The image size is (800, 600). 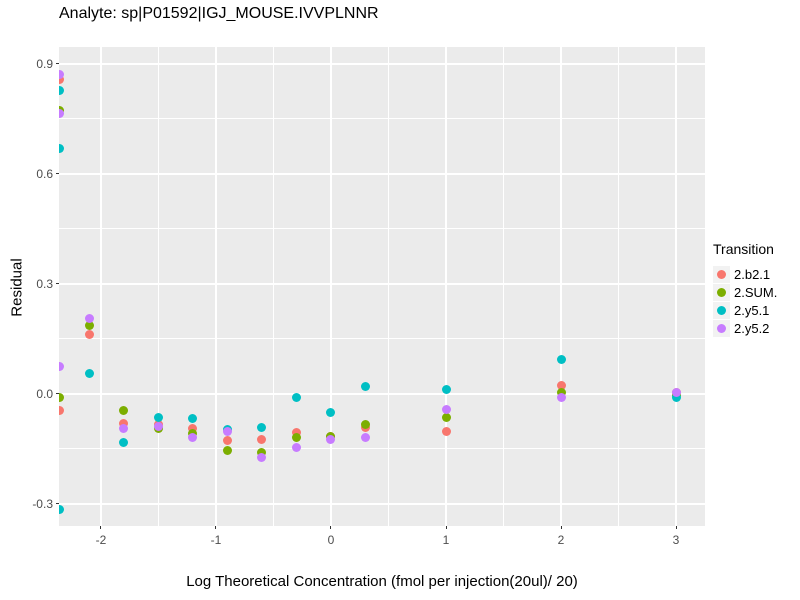 What do you see at coordinates (216, 540) in the screenshot?
I see `x-tick-label: -1` at bounding box center [216, 540].